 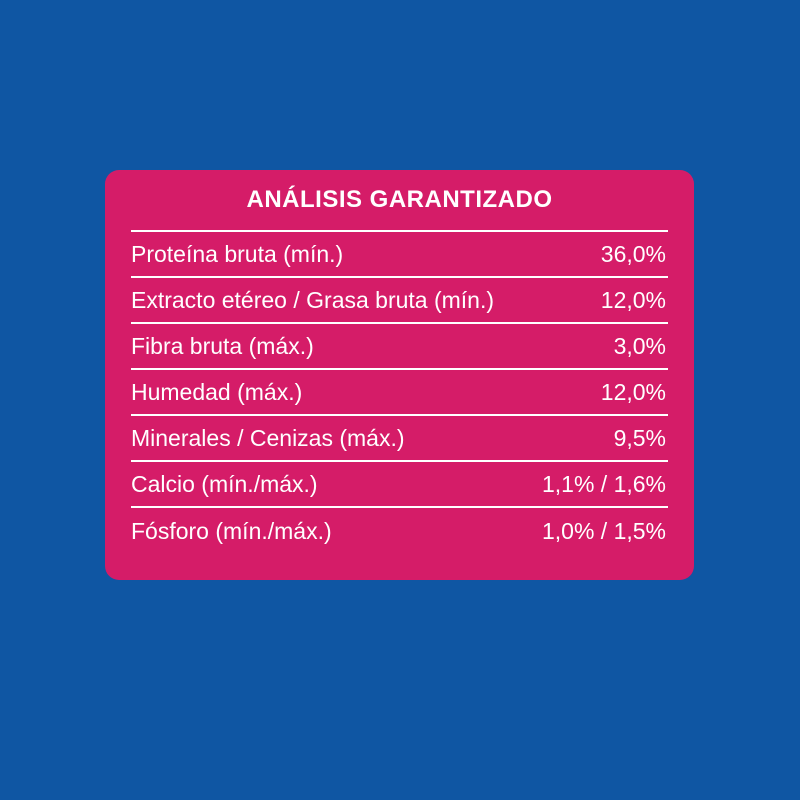 I want to click on panel-title: ANÁLISIS GARANTIZADO, so click(x=399, y=199).